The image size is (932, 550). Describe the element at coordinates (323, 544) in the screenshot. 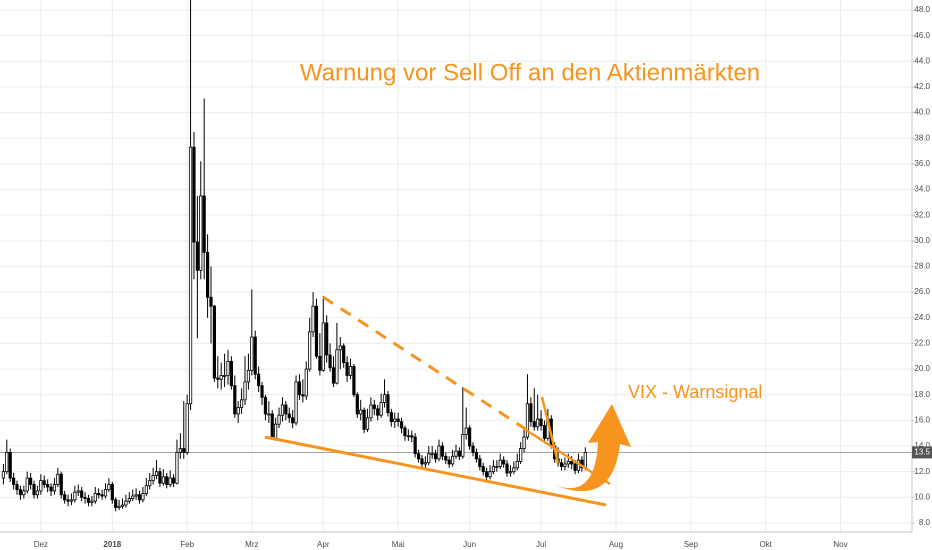

I see `x-tick-label: Apr` at that location.